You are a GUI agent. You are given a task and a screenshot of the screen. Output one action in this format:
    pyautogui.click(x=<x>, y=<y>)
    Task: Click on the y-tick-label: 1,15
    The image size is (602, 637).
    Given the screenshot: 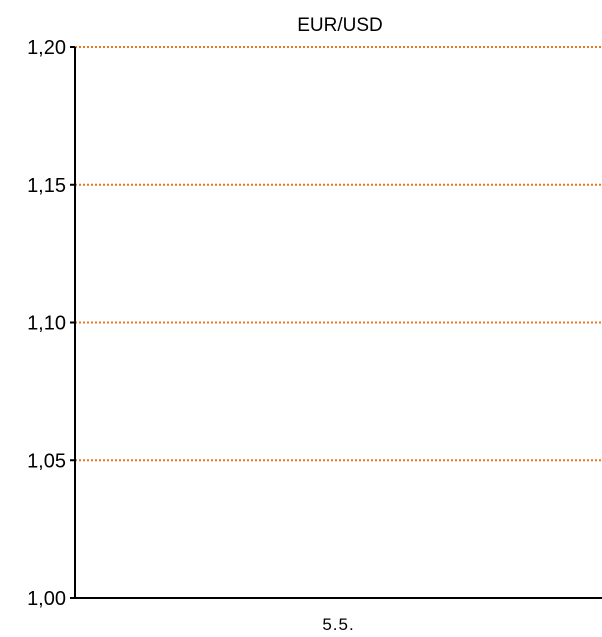 What is the action you would take?
    pyautogui.click(x=46, y=186)
    